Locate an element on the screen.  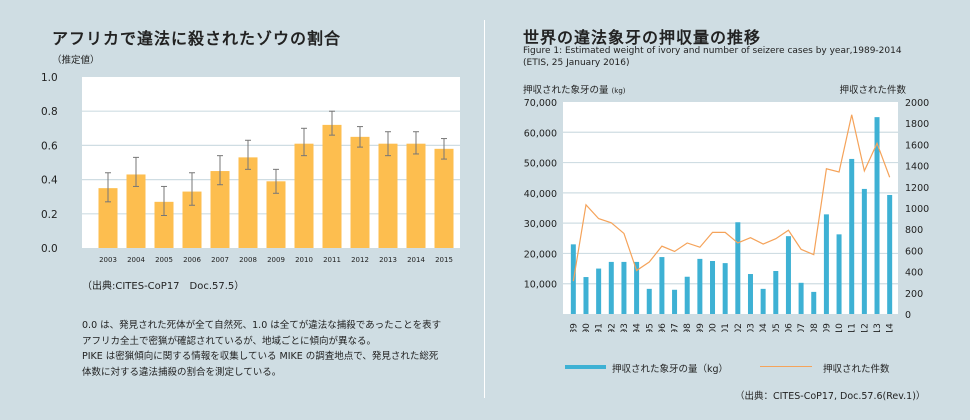
x-tick-label: 2004 is located at coordinates (764, 327).